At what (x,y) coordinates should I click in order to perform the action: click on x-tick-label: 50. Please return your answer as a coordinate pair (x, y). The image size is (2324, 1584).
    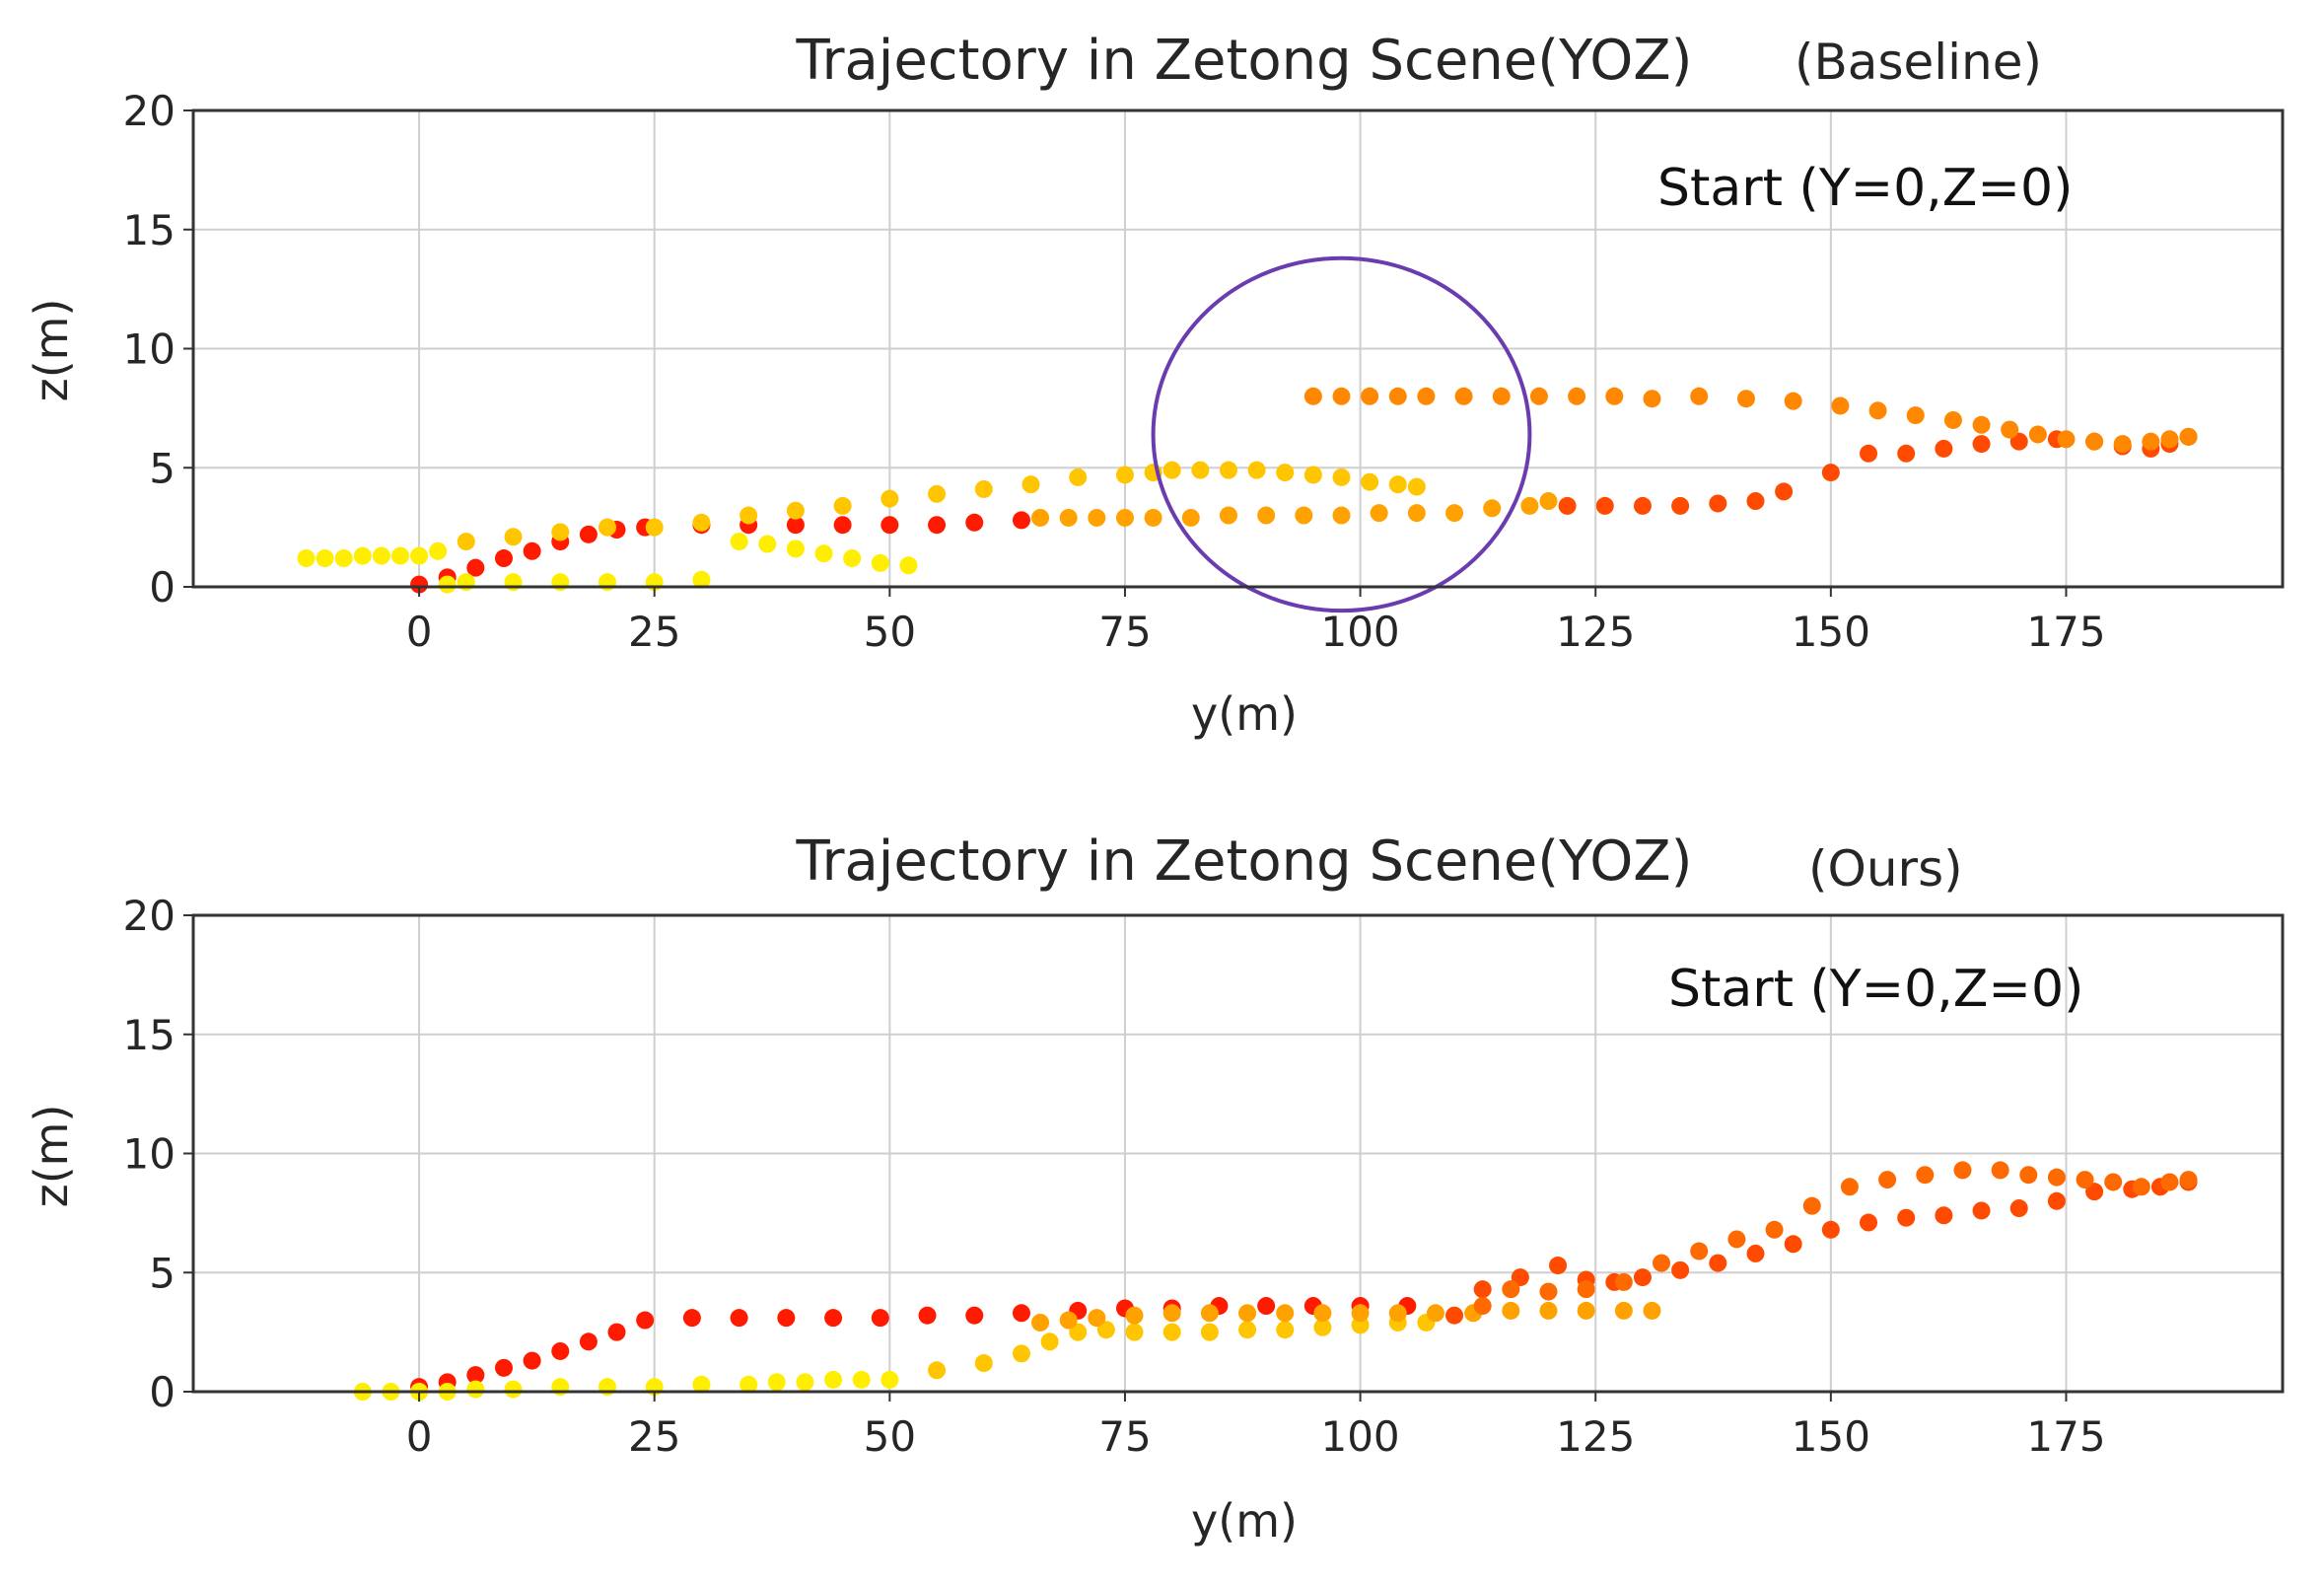
    Looking at the image, I should click on (890, 632).